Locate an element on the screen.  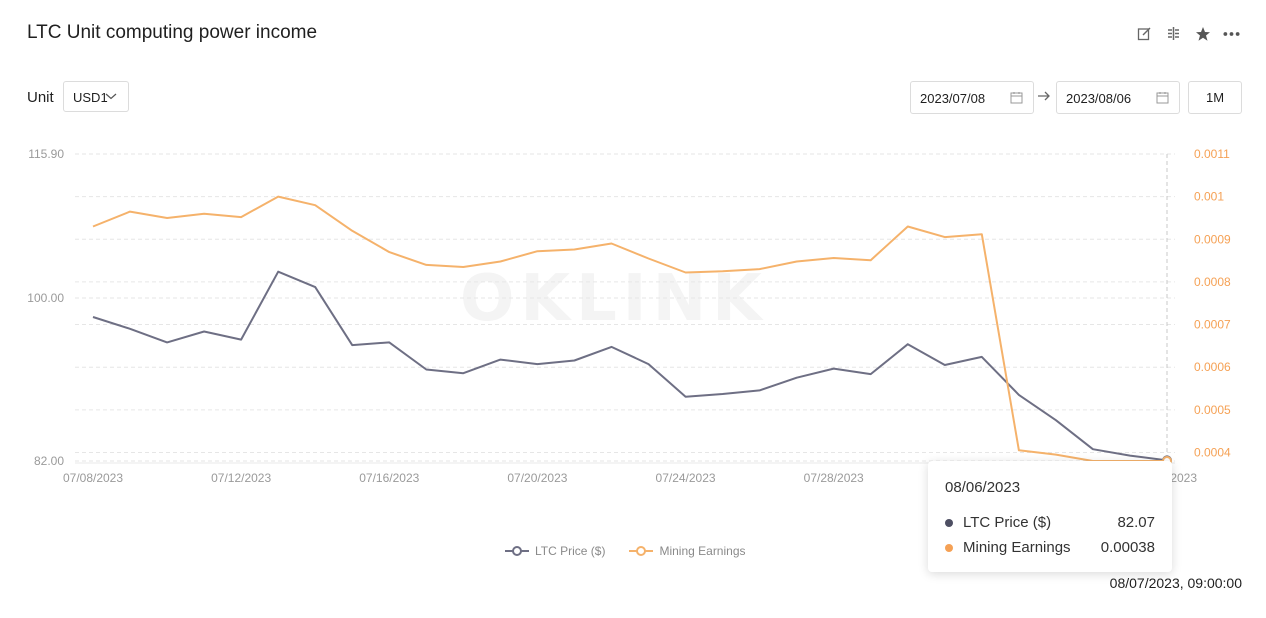
range-button: 1M is located at coordinates (1215, 97).